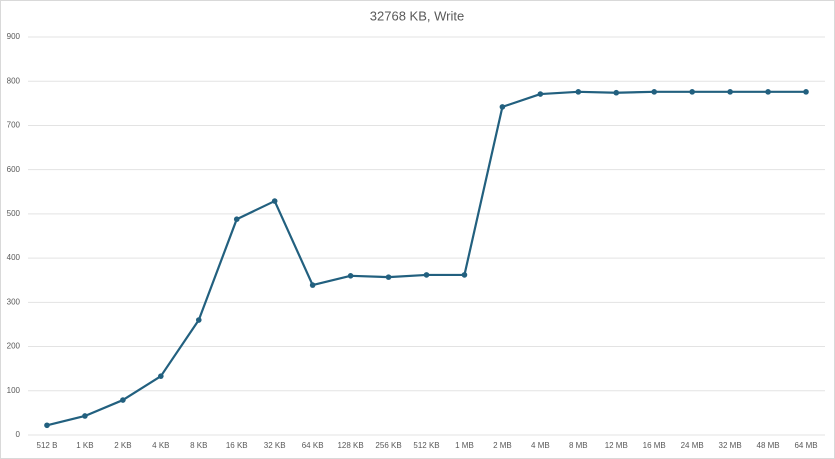  What do you see at coordinates (14, 390) in the screenshot?
I see `y-tick-label: 100` at bounding box center [14, 390].